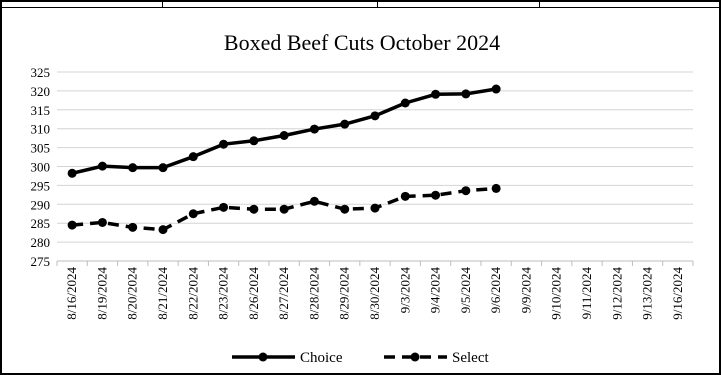 The height and width of the screenshot is (375, 721). Describe the element at coordinates (321, 358) in the screenshot. I see `legend-label-choice: Choice` at that location.